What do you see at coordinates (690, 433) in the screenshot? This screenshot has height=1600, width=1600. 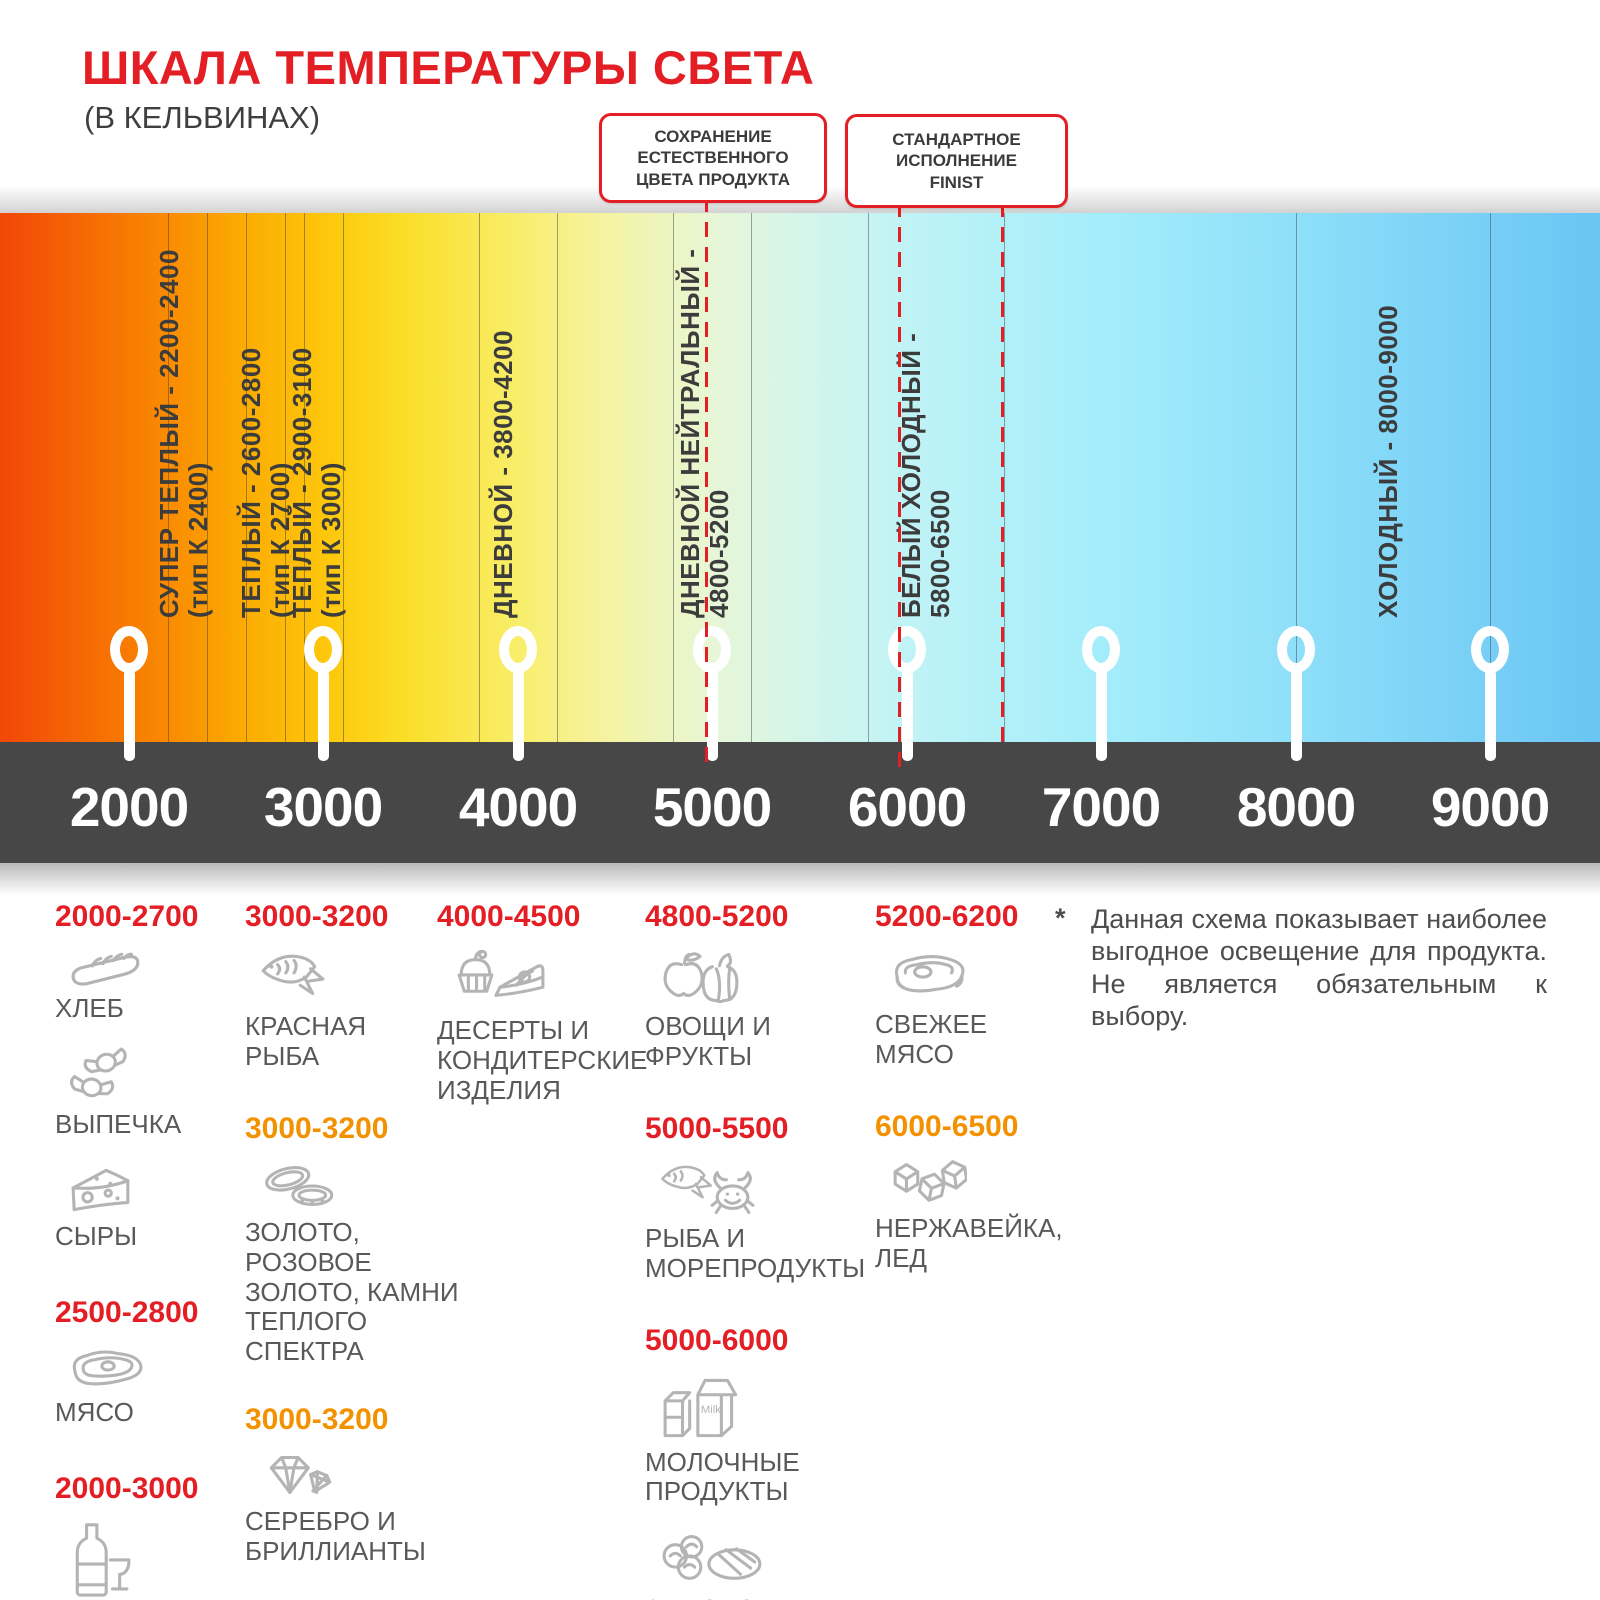 I see `zone-label-line: ДНЕВНОЙ НЕЙТРАЛЬНЫЙ -` at bounding box center [690, 433].